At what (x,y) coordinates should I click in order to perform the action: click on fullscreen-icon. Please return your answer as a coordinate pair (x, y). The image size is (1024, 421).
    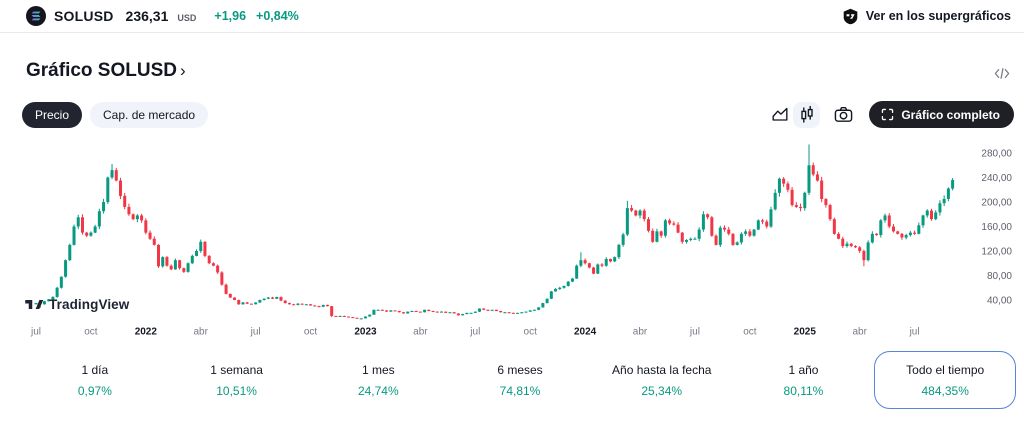
    Looking at the image, I should click on (888, 114).